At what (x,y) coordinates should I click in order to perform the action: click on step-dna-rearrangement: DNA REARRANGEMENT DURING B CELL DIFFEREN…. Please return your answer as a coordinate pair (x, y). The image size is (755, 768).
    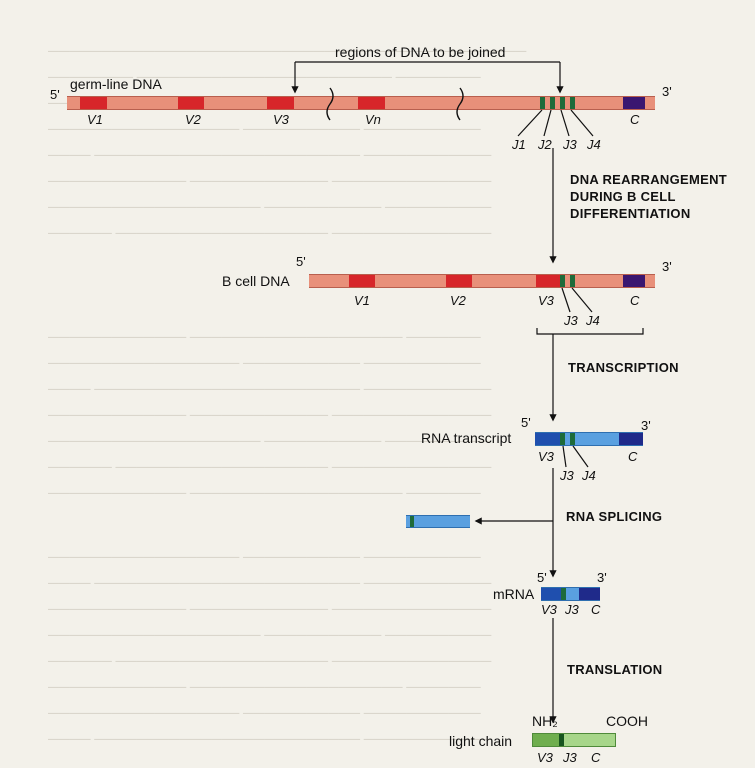
    Looking at the image, I should click on (648, 196).